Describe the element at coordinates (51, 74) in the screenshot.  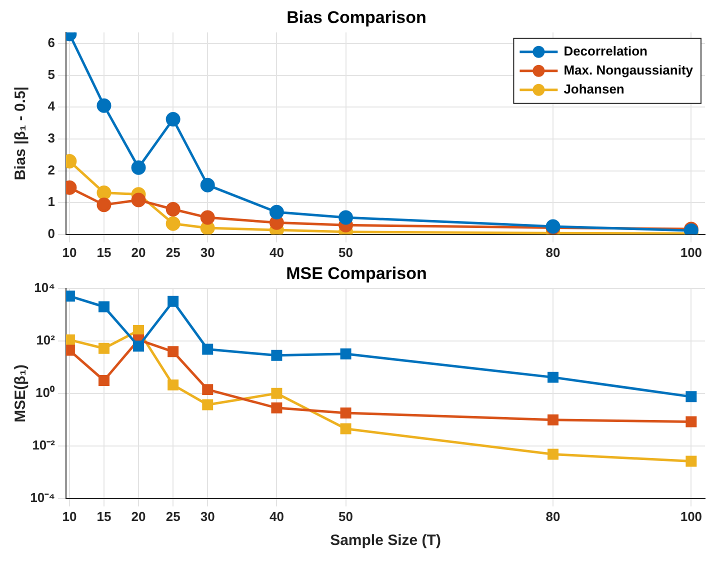
I see `y-tick-label: 5` at that location.